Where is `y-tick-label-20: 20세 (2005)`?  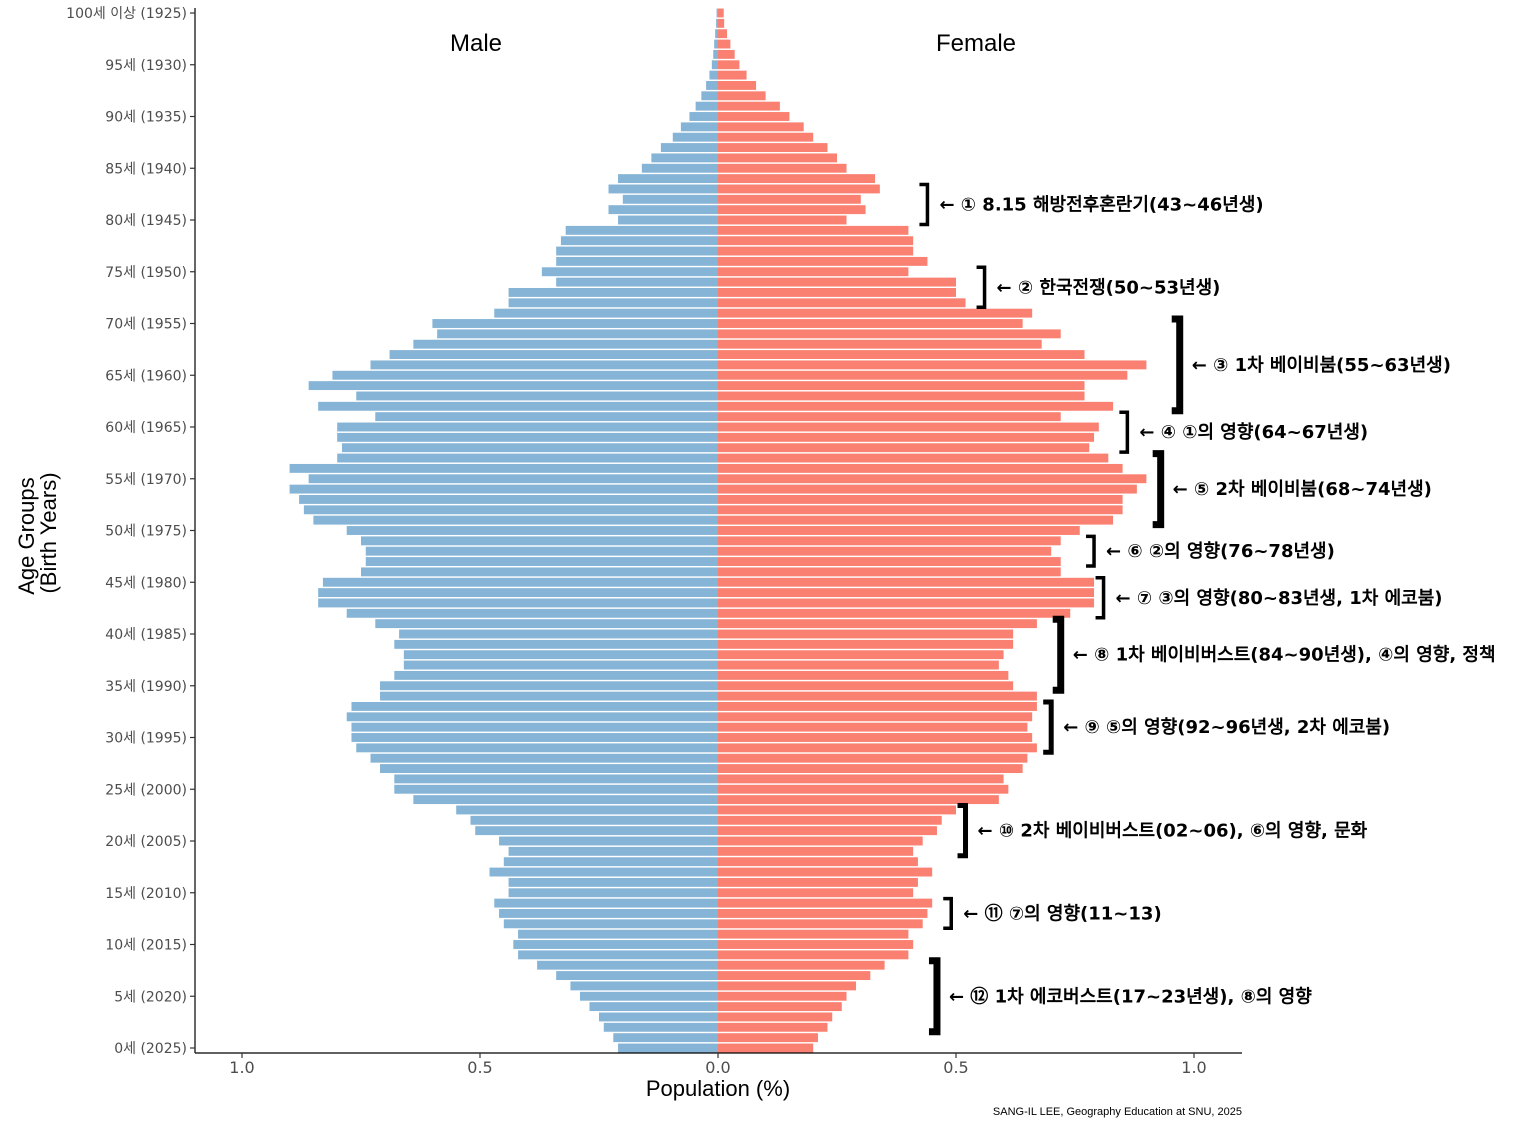 y-tick-label-20: 20세 (2005) is located at coordinates (146, 842).